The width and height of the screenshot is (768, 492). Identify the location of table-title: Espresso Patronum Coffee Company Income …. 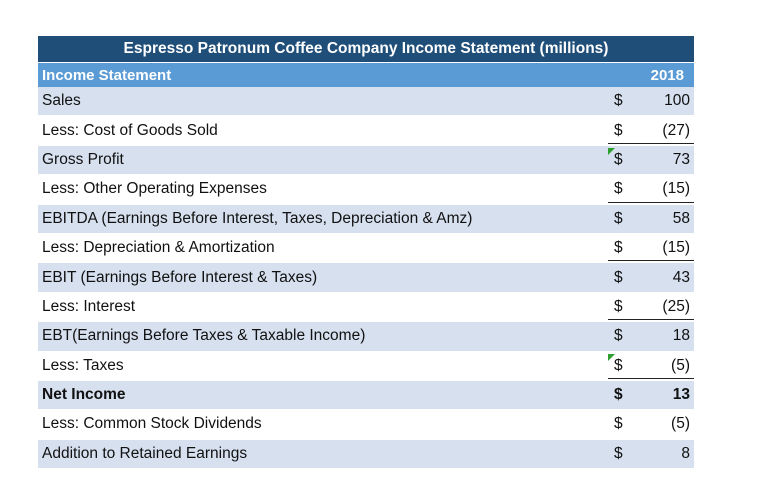
(366, 49).